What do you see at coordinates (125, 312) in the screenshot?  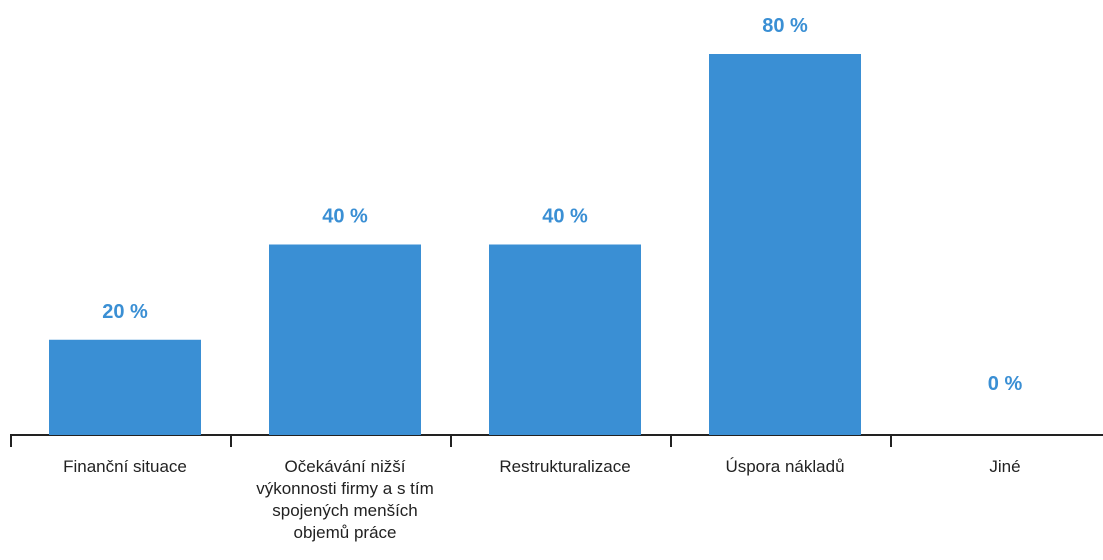 I see `value-label: 20 %` at bounding box center [125, 312].